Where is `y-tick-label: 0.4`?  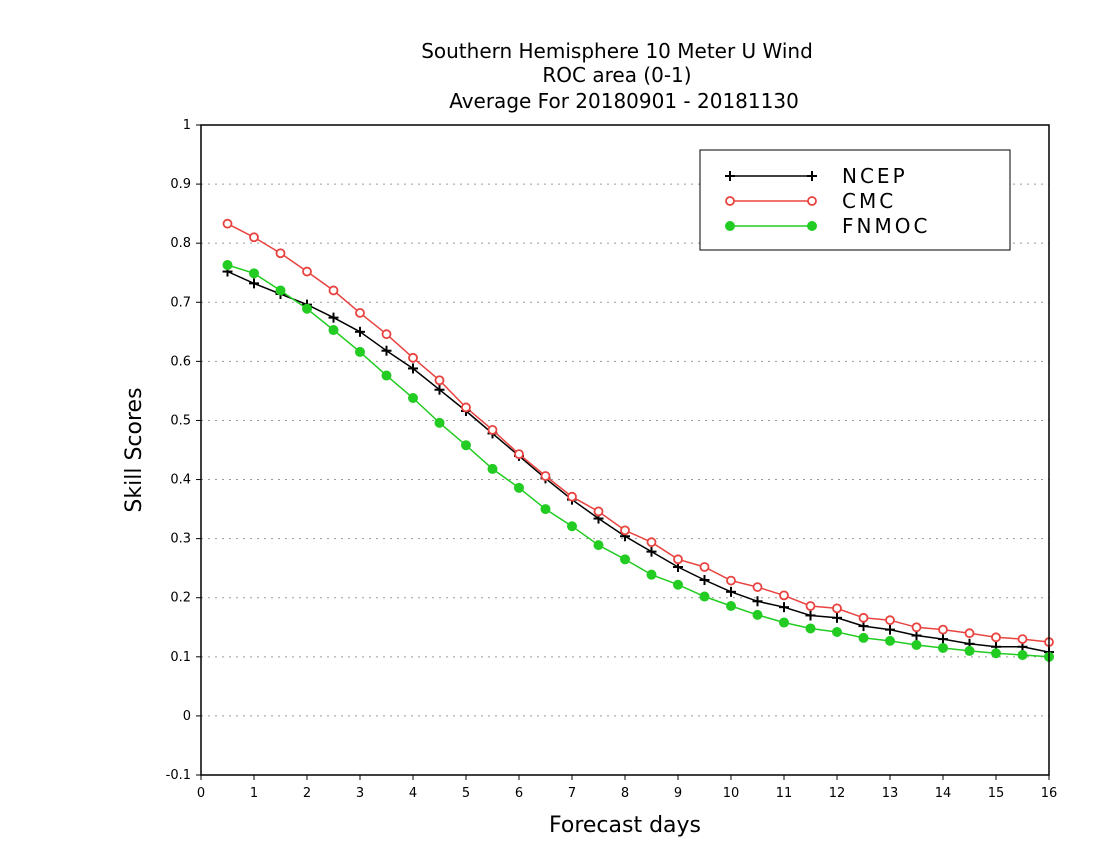
y-tick-label: 0.4 is located at coordinates (180, 480).